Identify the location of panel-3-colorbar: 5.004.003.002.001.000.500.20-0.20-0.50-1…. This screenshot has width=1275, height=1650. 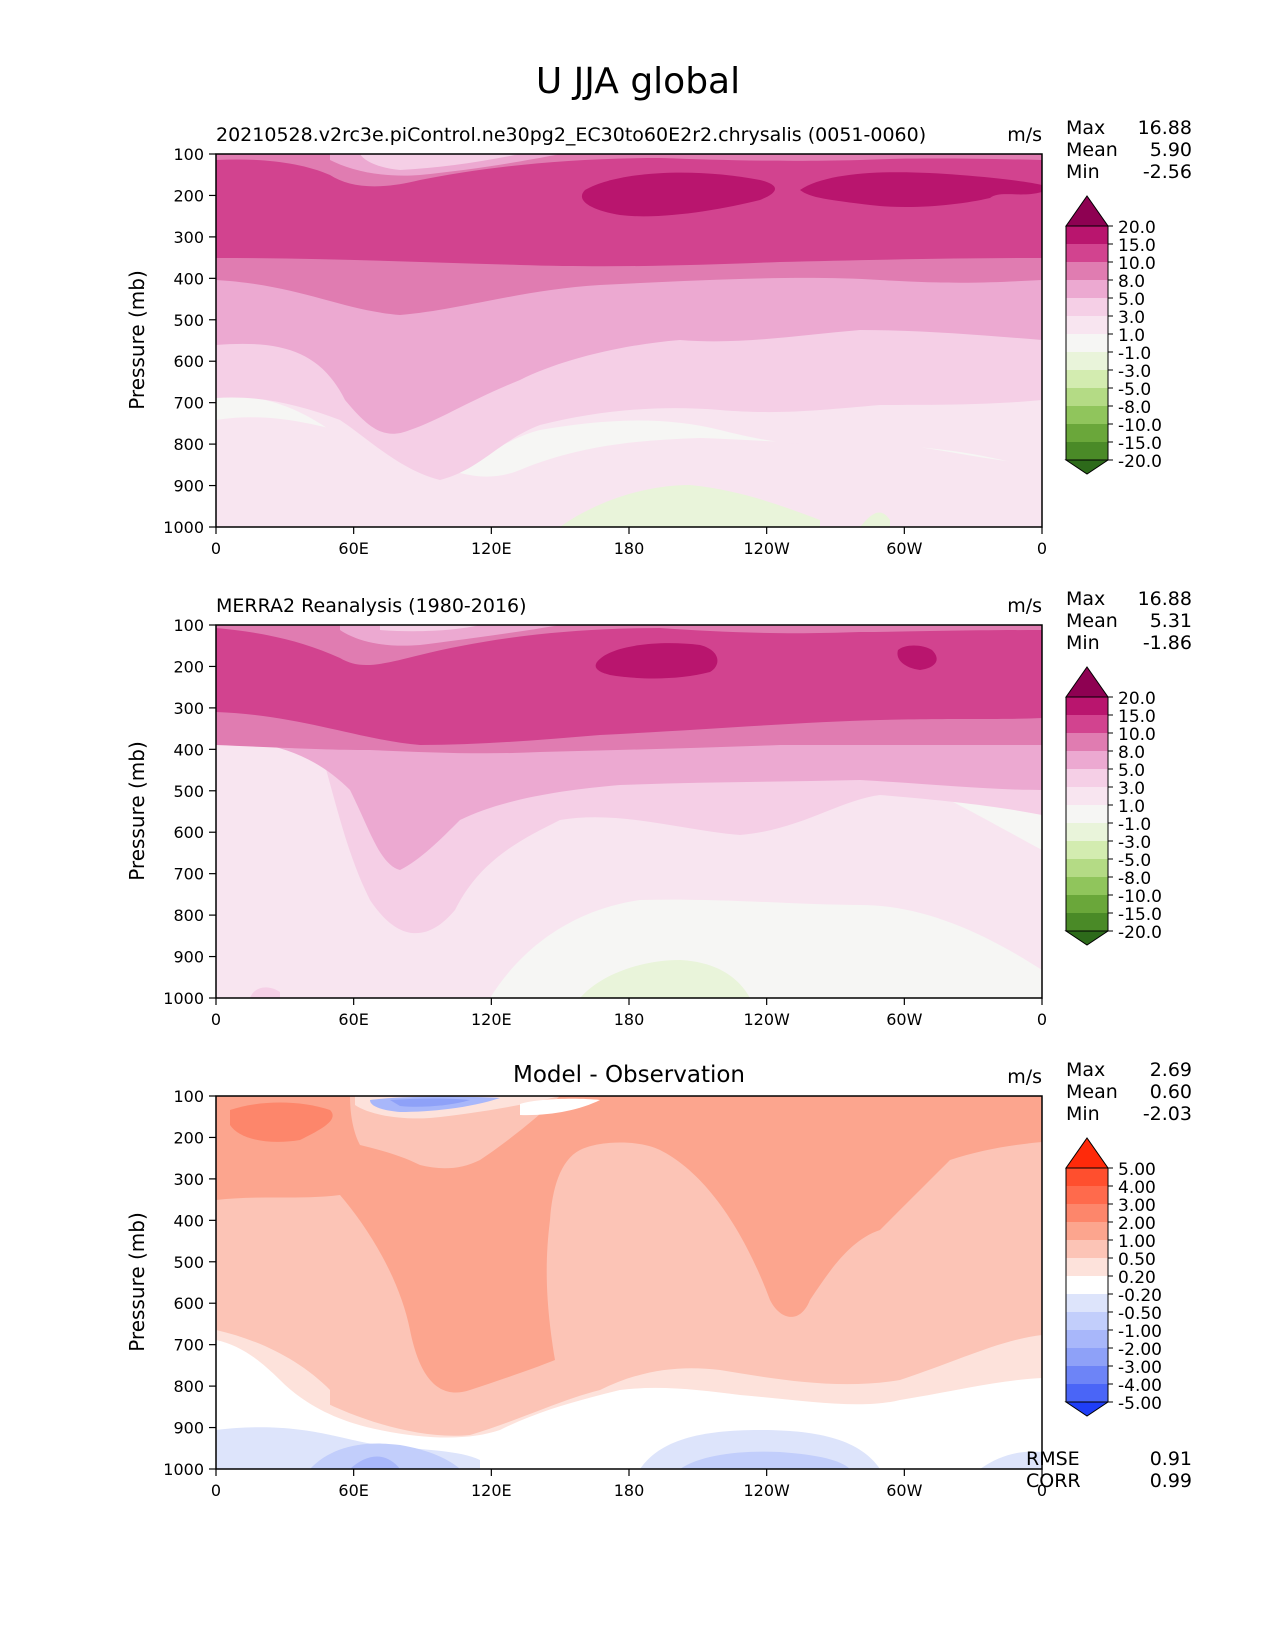
(1113, 1277).